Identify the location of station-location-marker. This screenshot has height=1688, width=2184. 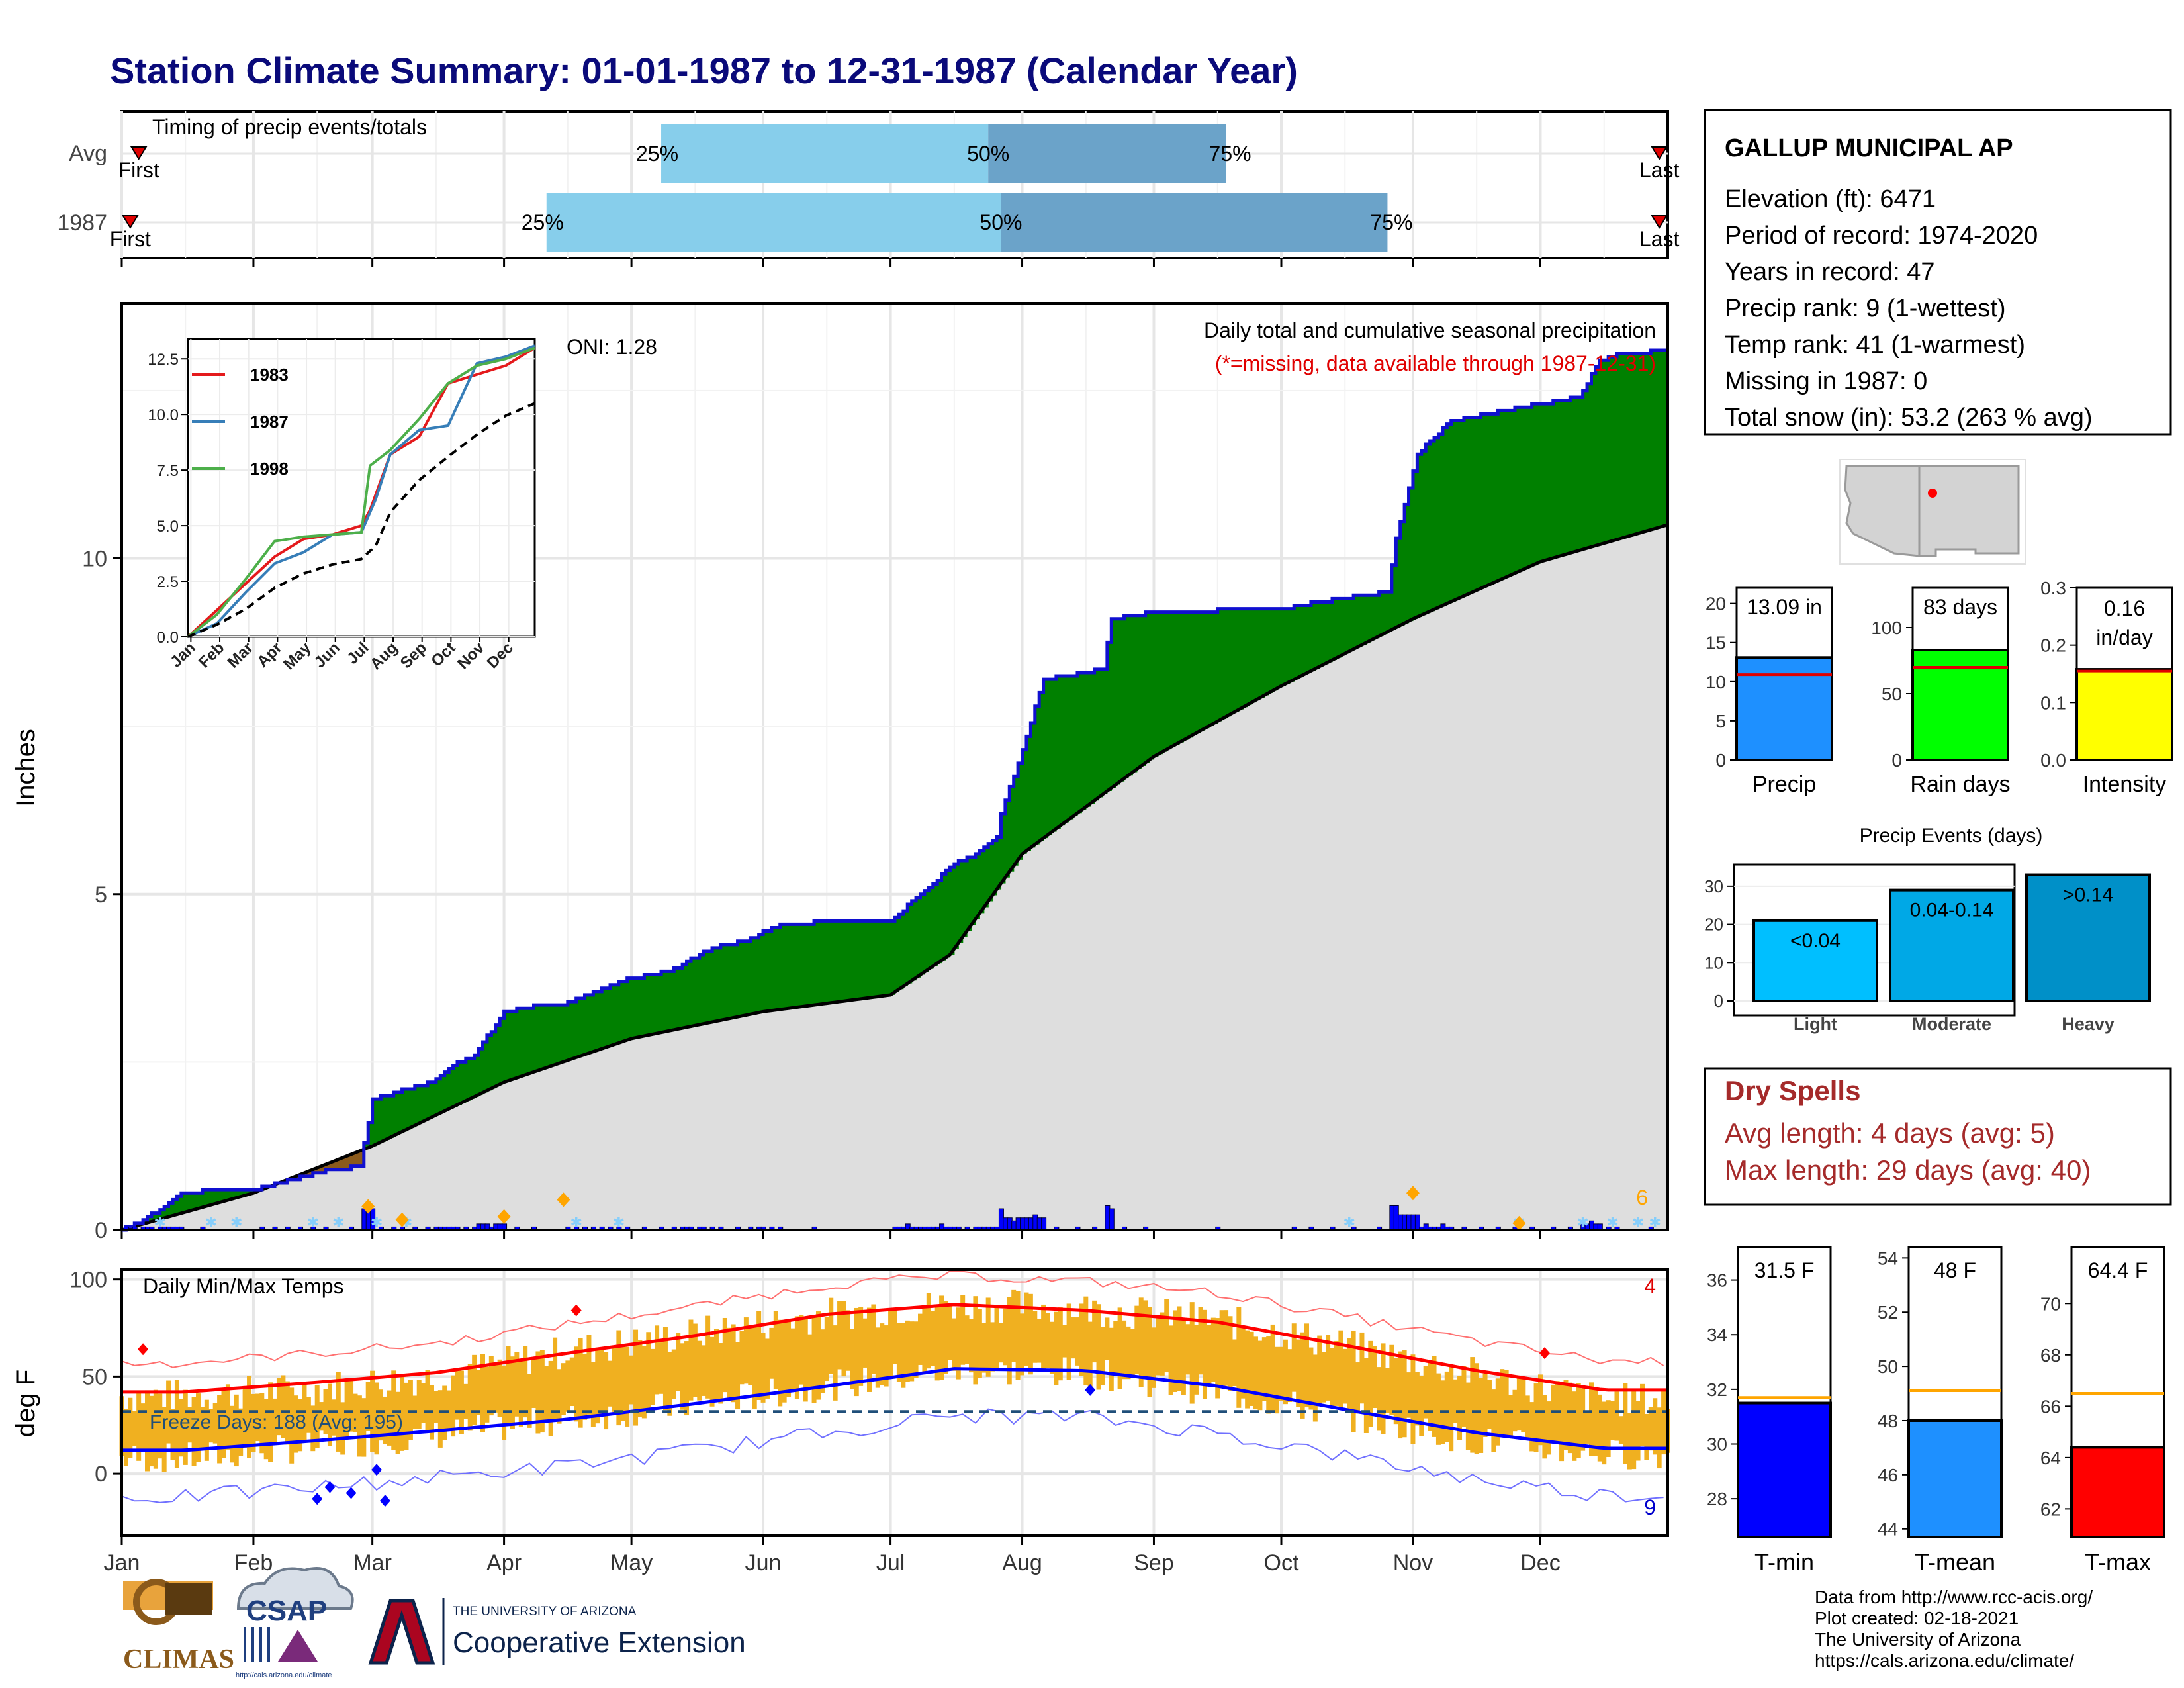
(1932, 493).